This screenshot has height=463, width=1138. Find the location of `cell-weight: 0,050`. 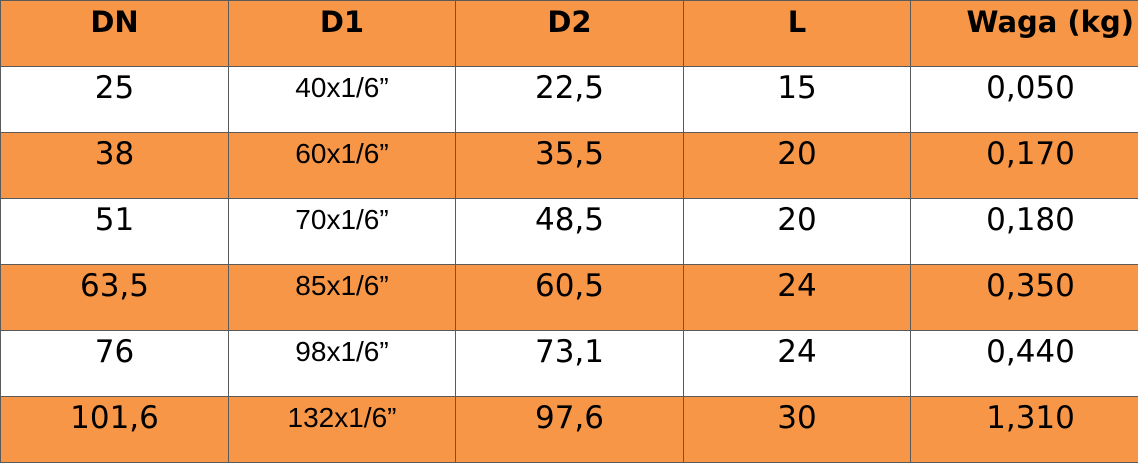

cell-weight: 0,050 is located at coordinates (1024, 100).